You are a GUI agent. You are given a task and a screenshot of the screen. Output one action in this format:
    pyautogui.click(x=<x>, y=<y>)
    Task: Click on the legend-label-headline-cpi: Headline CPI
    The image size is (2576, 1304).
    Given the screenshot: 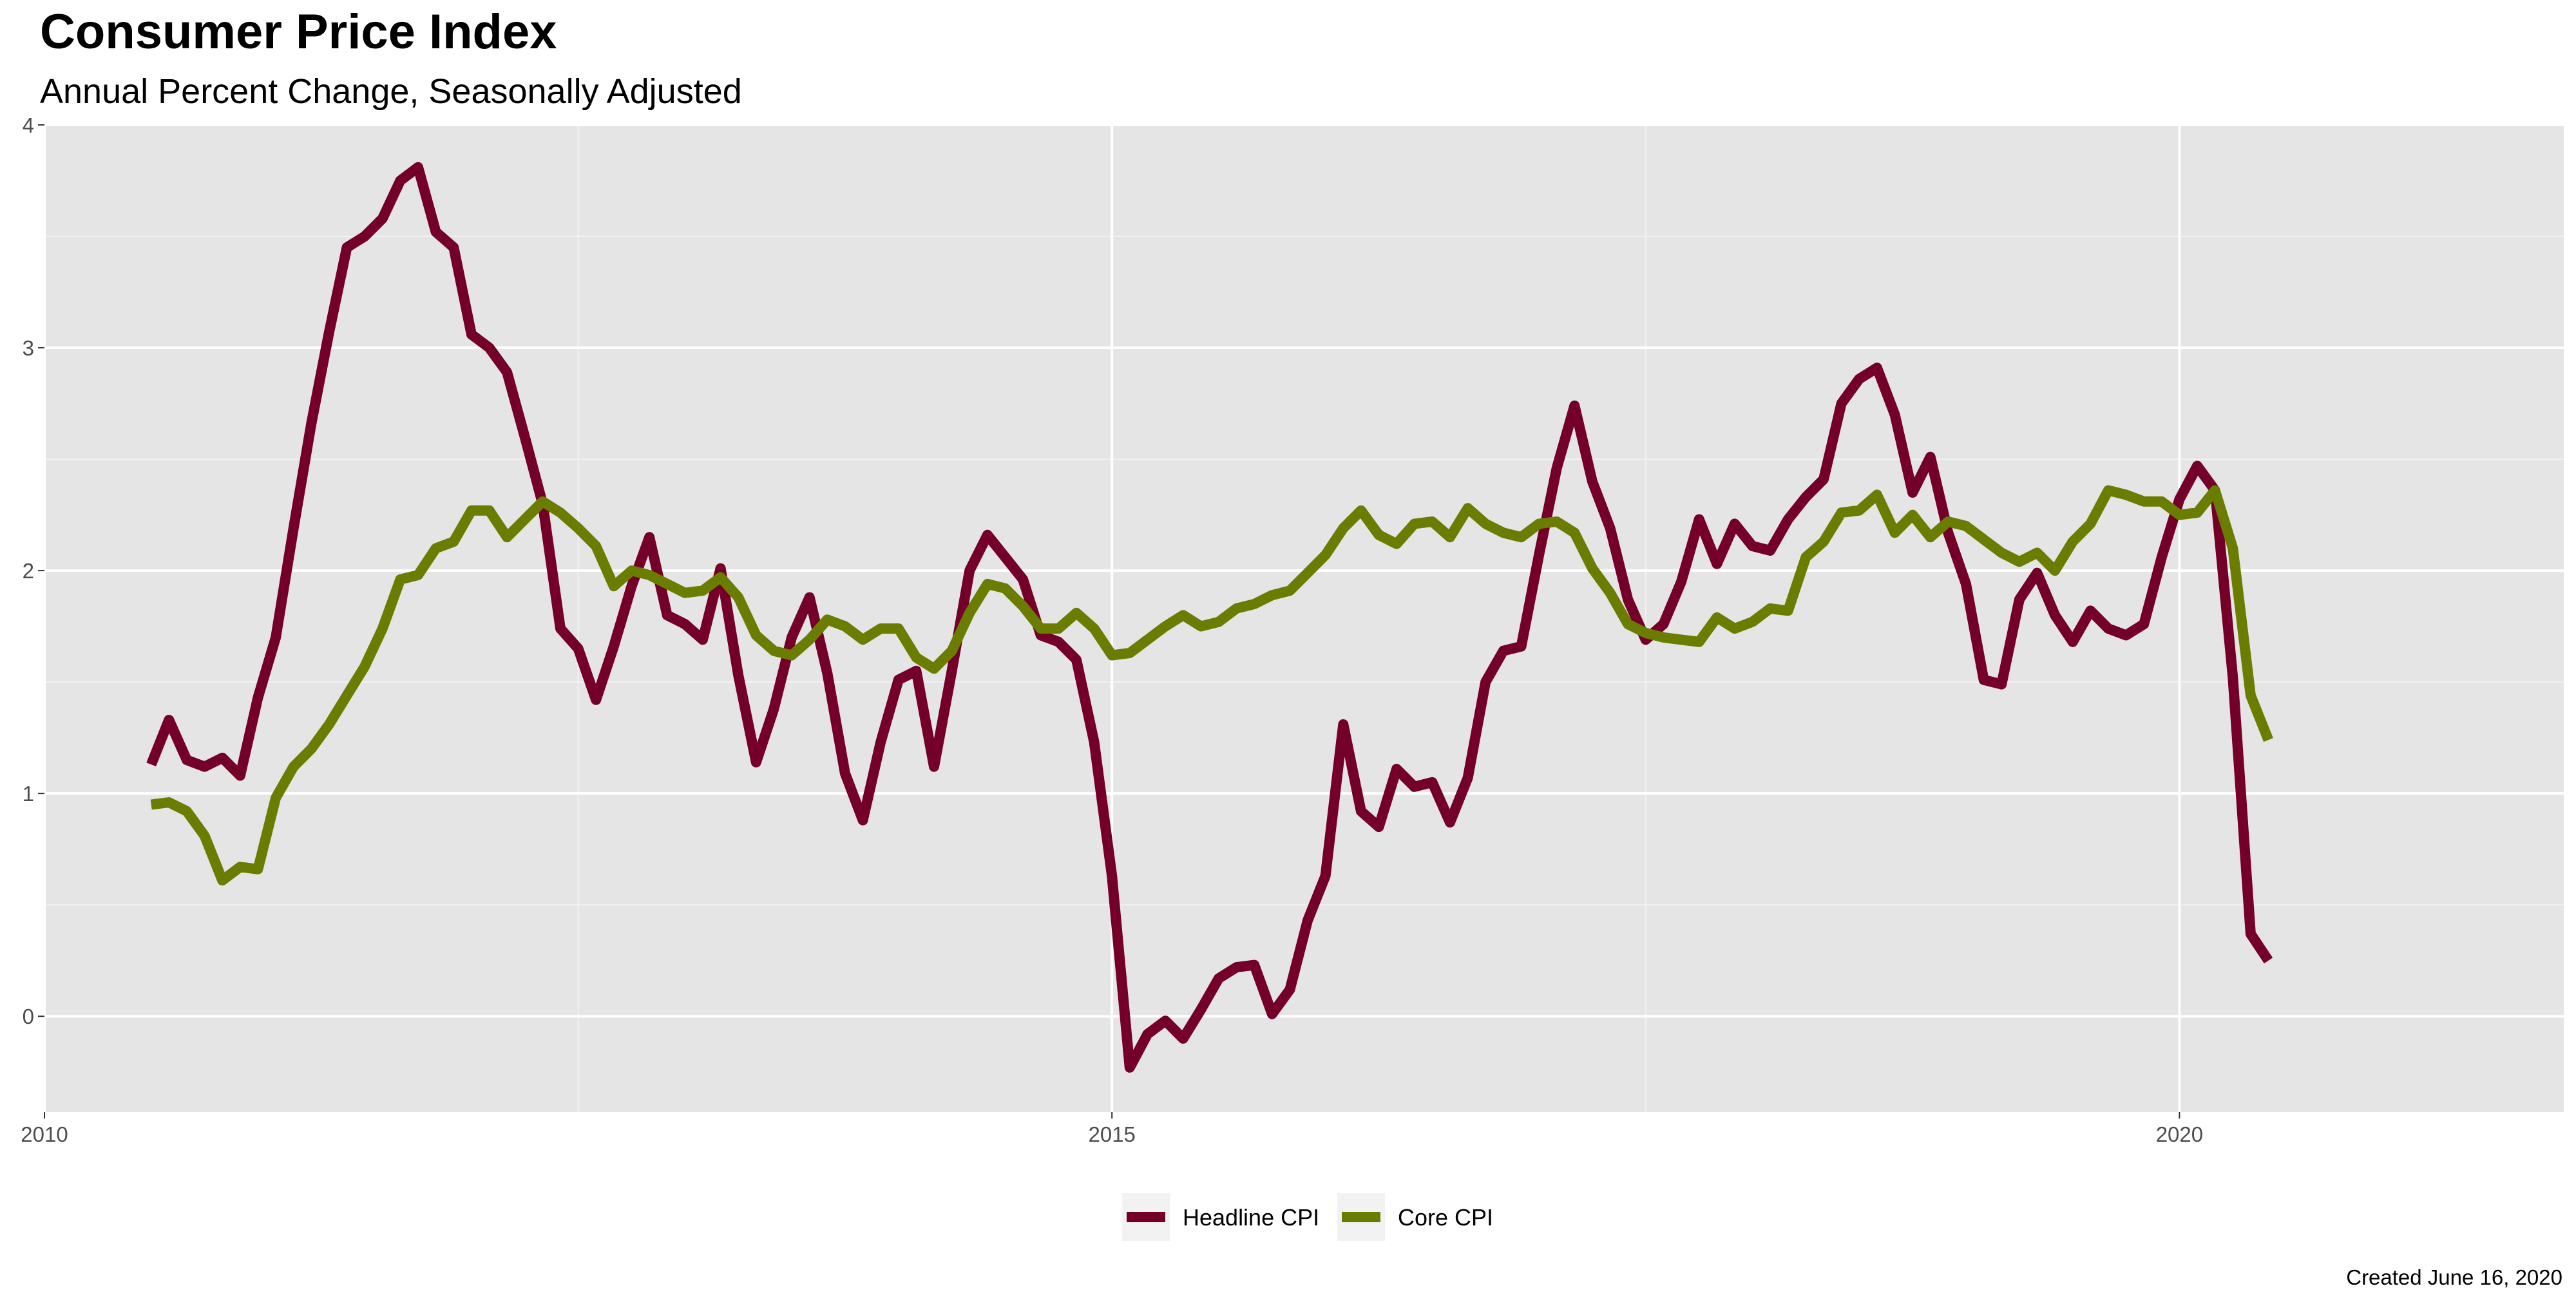 What is the action you would take?
    pyautogui.click(x=1251, y=1217)
    